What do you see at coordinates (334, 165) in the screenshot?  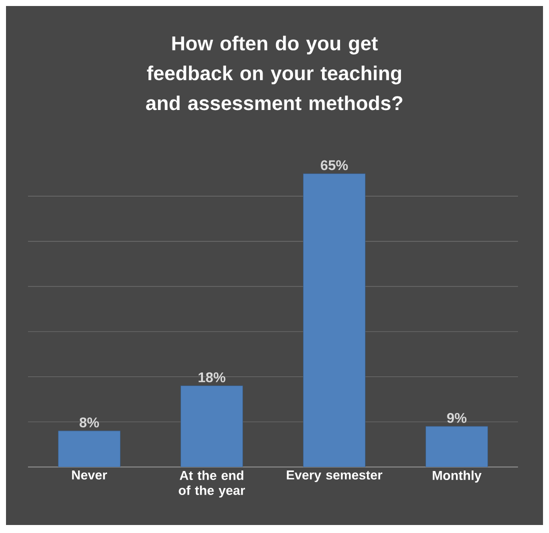 I see `data-label: 65%` at bounding box center [334, 165].